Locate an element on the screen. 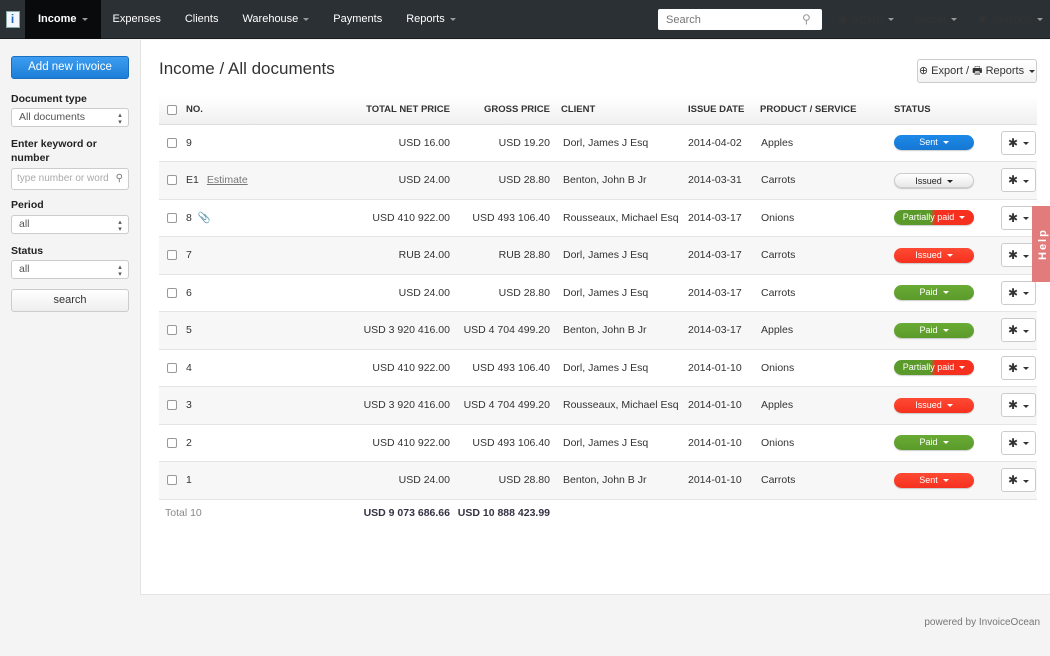 The height and width of the screenshot is (656, 1050). col-status: STATUS is located at coordinates (940, 110).